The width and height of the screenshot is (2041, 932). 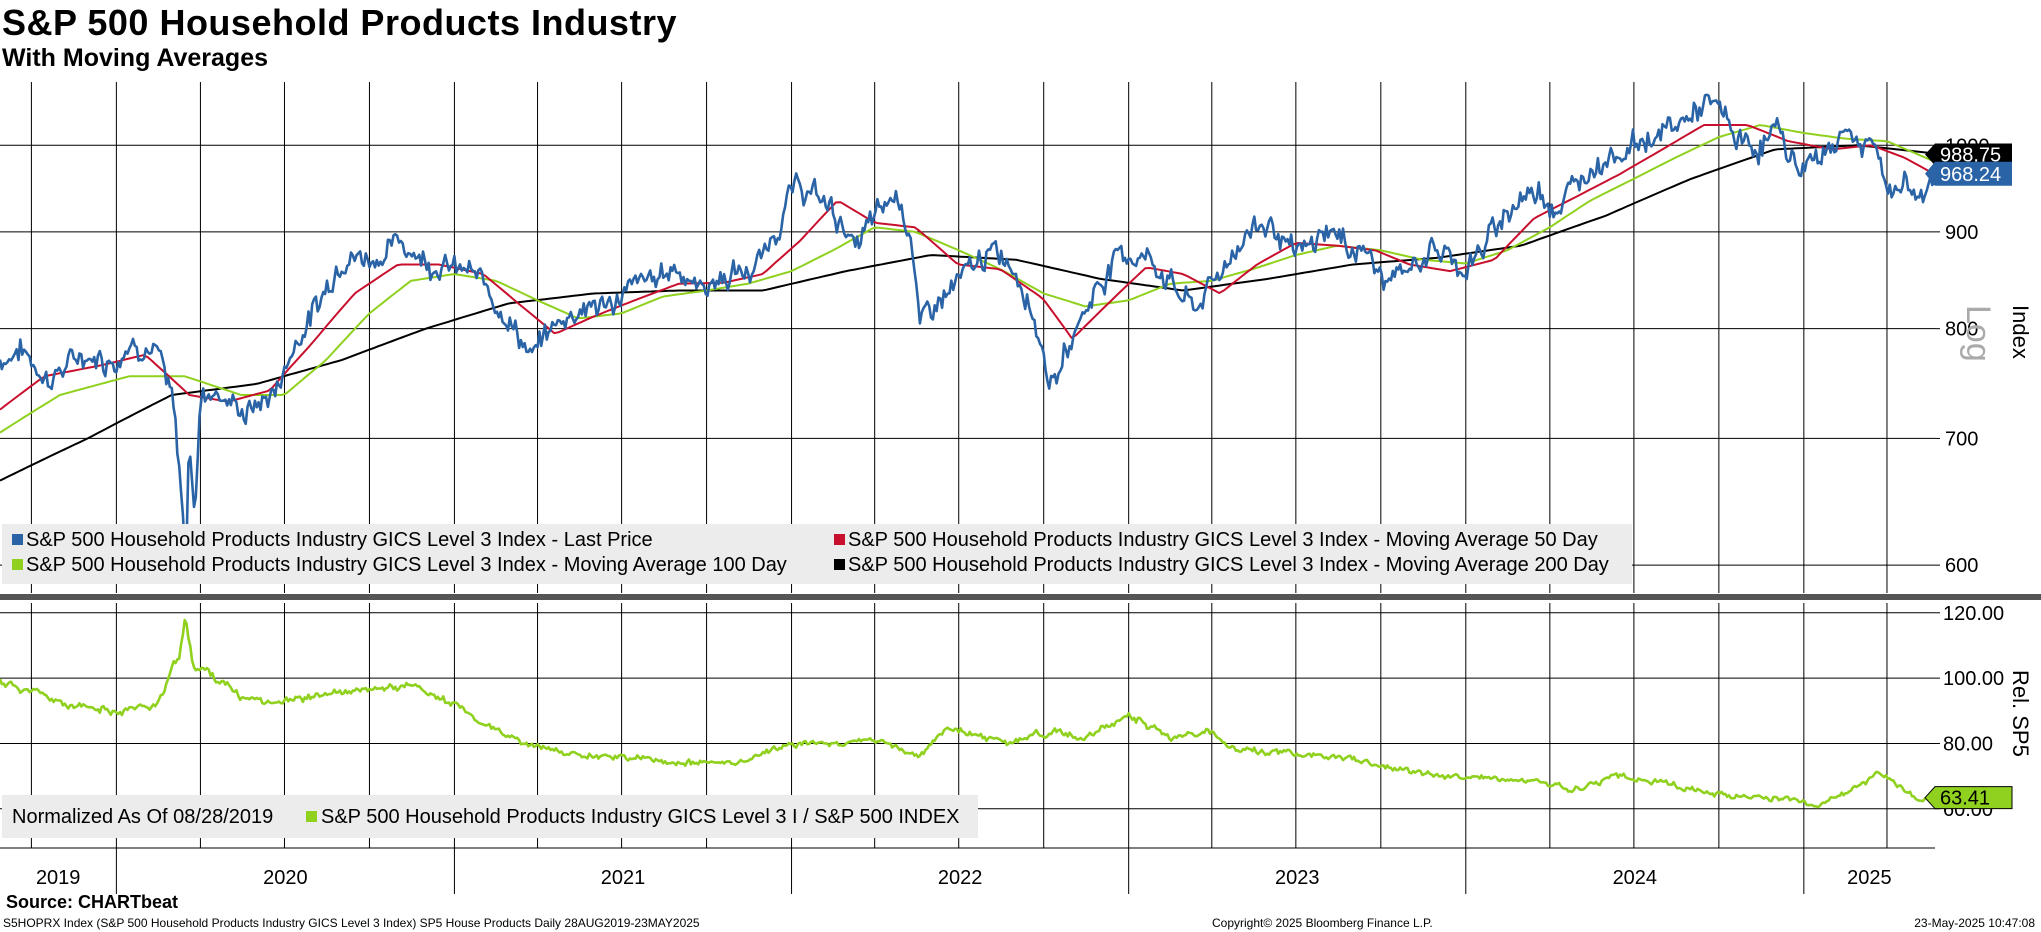 I want to click on y-tick-label: 80.00, so click(x=1968, y=744).